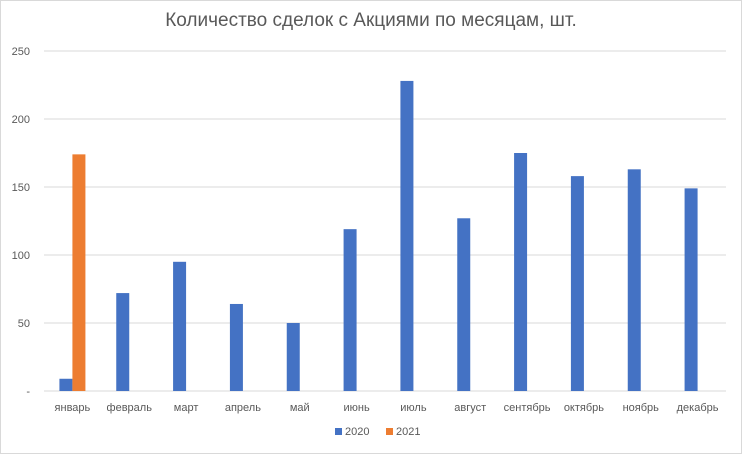  Describe the element at coordinates (698, 408) in the screenshot. I see `x-tick-label: декабрь` at that location.